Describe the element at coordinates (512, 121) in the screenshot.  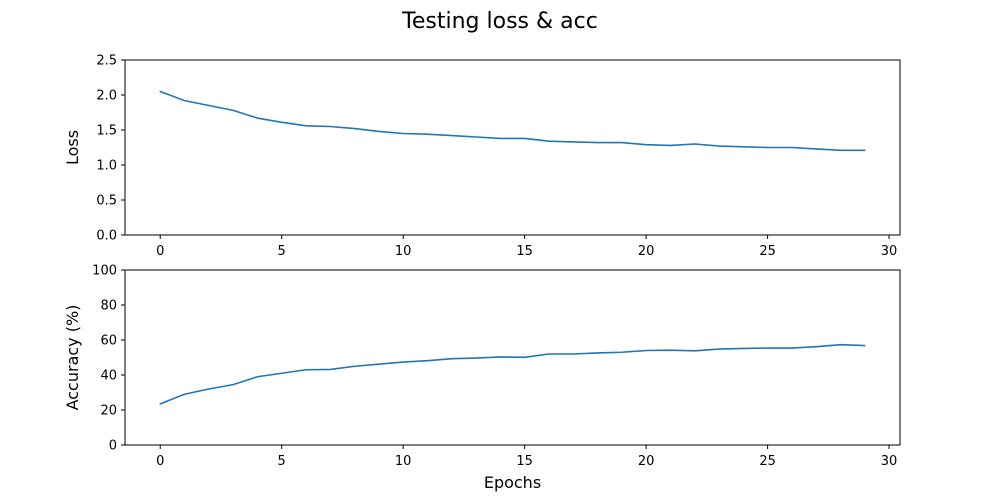
I see `loss-series-line` at that location.